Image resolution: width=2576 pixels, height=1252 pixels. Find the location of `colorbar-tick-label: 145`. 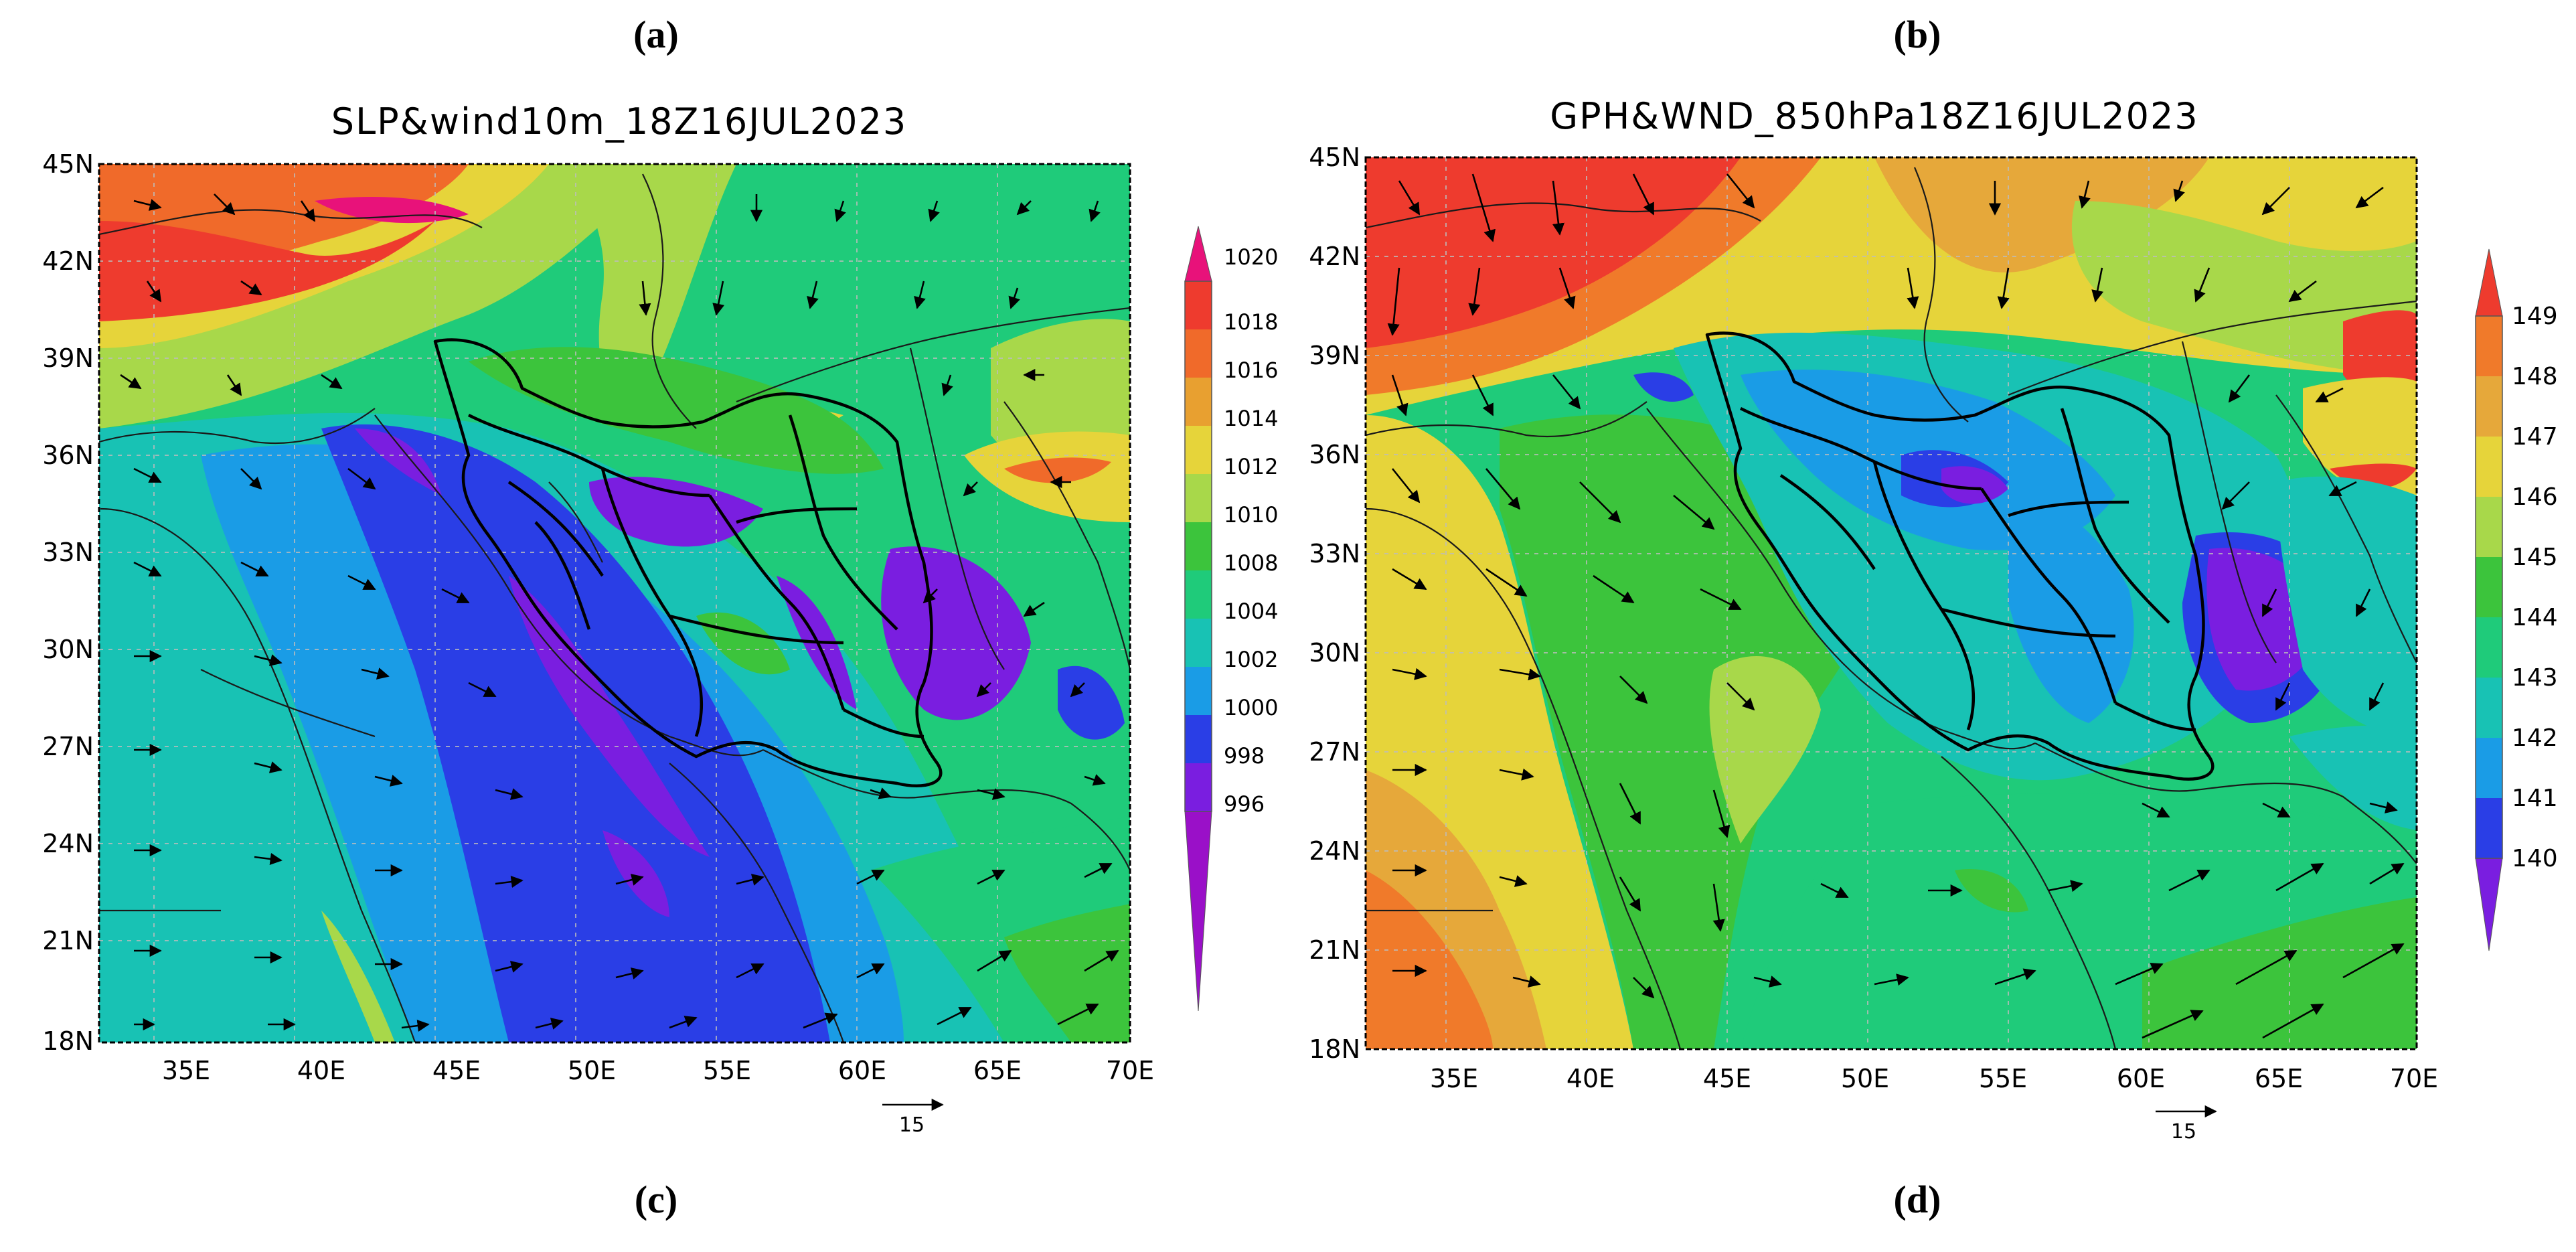

colorbar-tick-label: 145 is located at coordinates (2535, 557).